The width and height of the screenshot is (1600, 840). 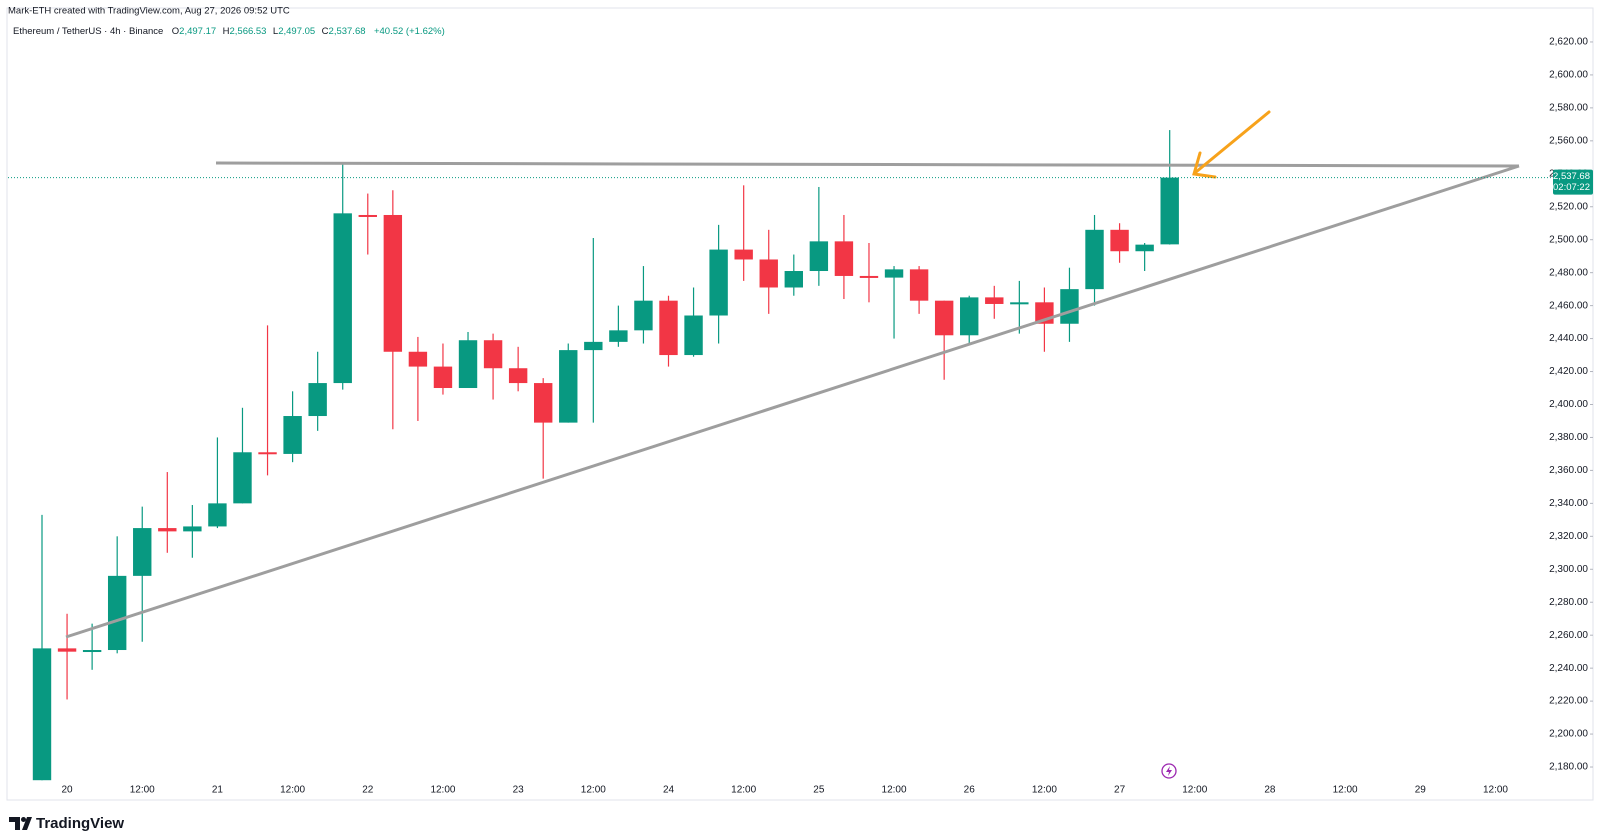 What do you see at coordinates (1568, 371) in the screenshot?
I see `y-tick-label: 2,420.00` at bounding box center [1568, 371].